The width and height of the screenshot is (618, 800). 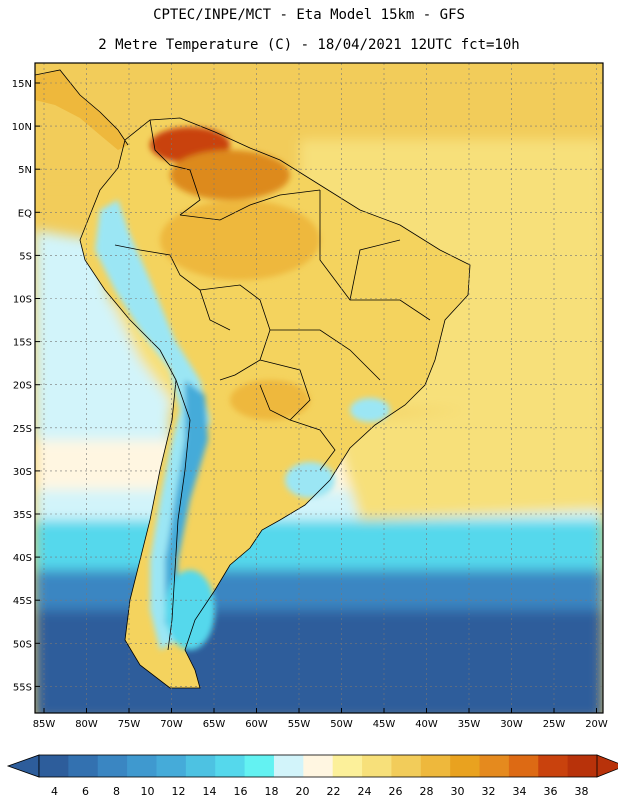 I want to click on colorbar-tick-label: 28, so click(x=427, y=791).